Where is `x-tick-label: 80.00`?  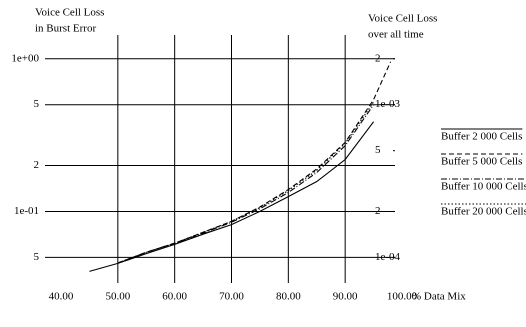 x-tick-label: 80.00 is located at coordinates (288, 297).